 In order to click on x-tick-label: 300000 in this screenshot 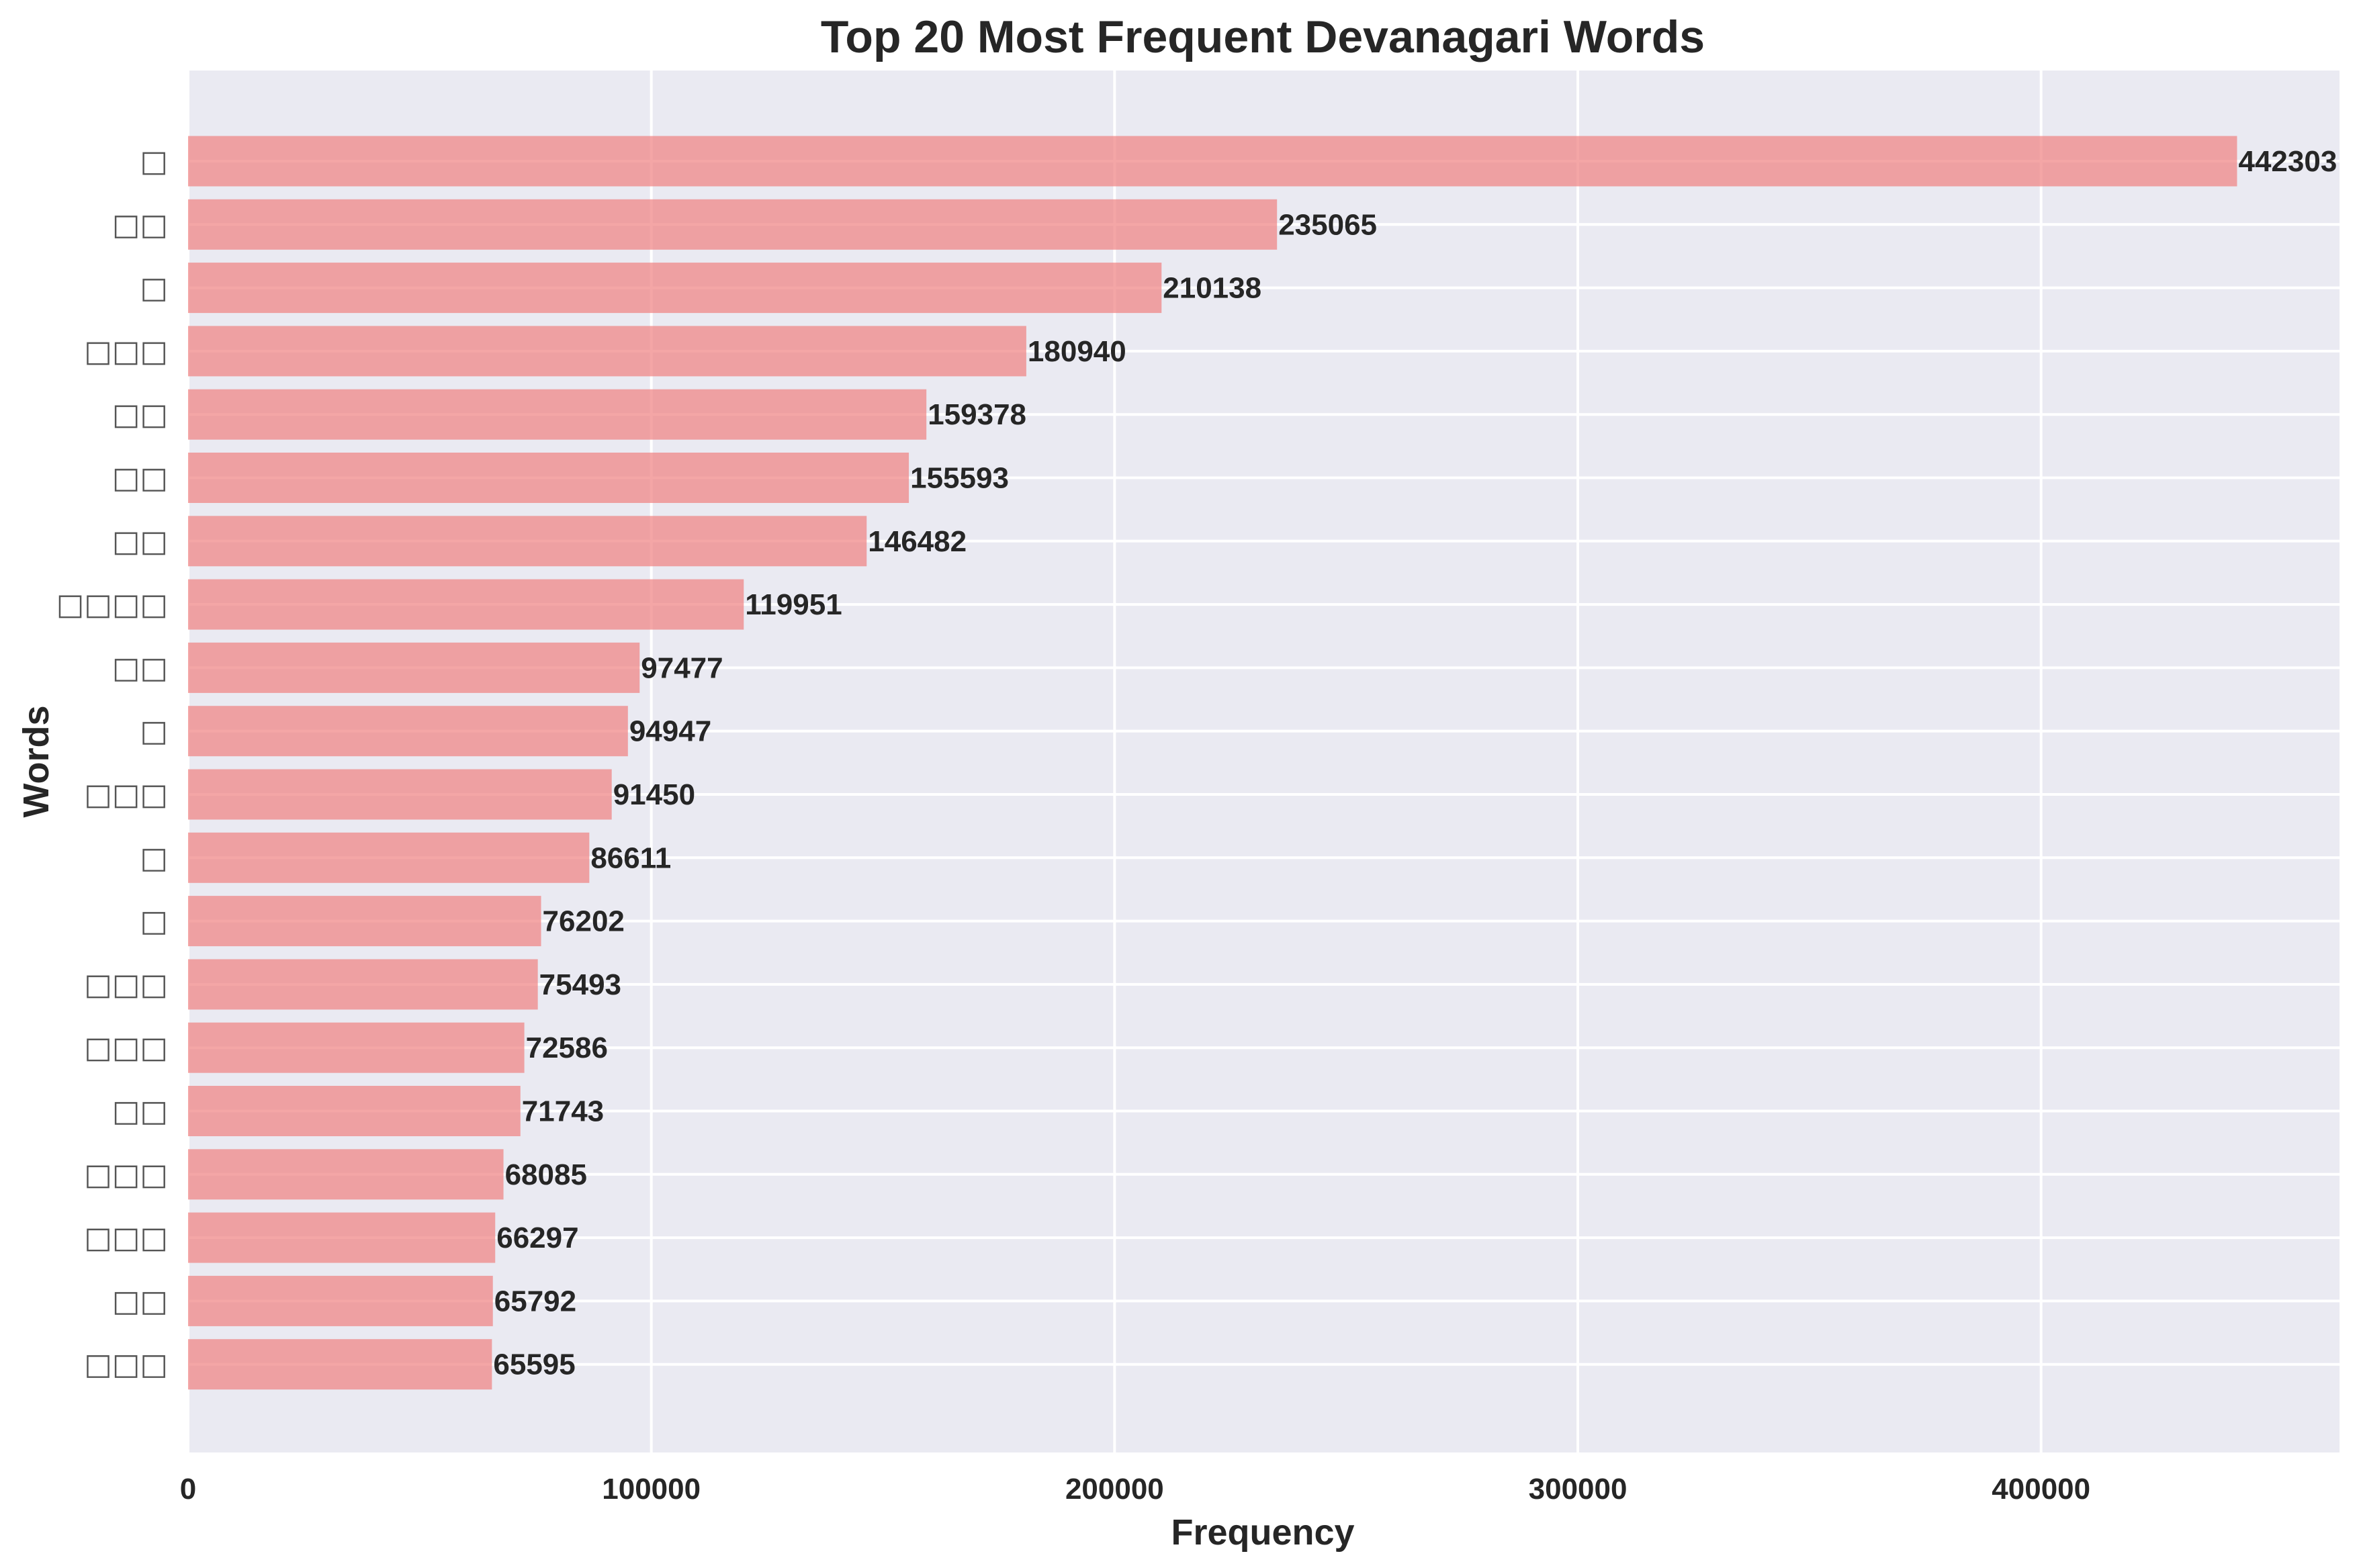, I will do `click(1578, 1489)`.